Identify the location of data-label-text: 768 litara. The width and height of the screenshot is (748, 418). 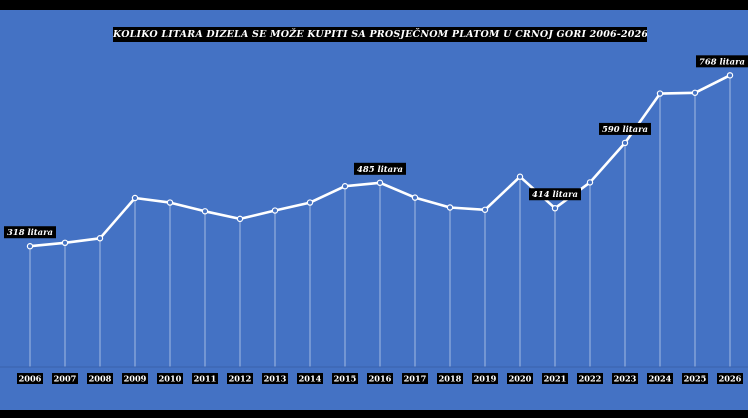
(722, 61).